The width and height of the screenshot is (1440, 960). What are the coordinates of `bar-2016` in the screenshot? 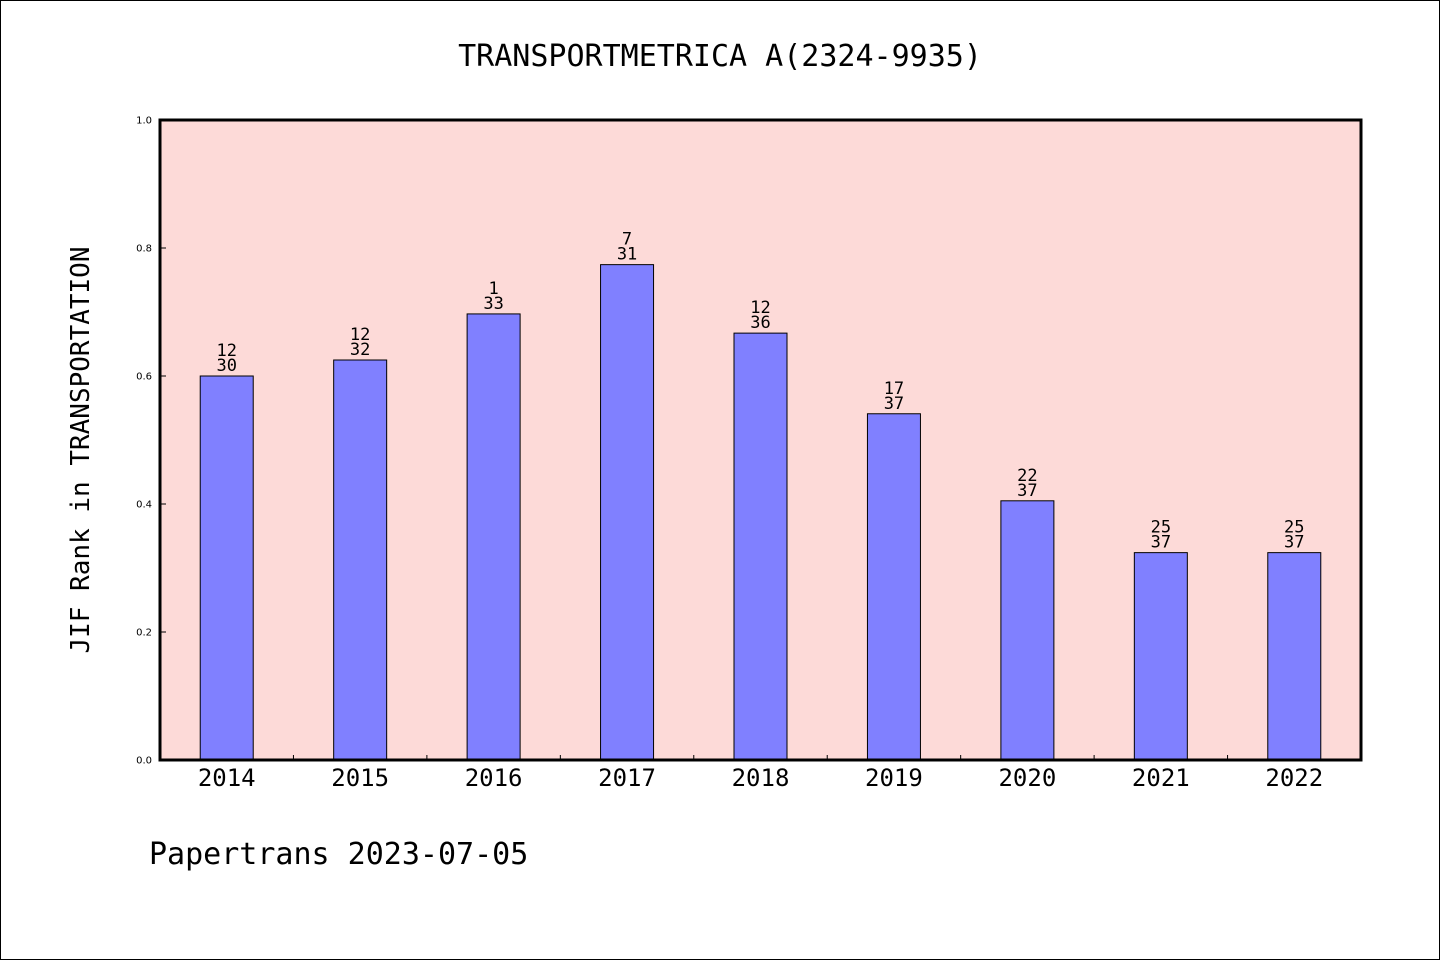 It's located at (493, 537).